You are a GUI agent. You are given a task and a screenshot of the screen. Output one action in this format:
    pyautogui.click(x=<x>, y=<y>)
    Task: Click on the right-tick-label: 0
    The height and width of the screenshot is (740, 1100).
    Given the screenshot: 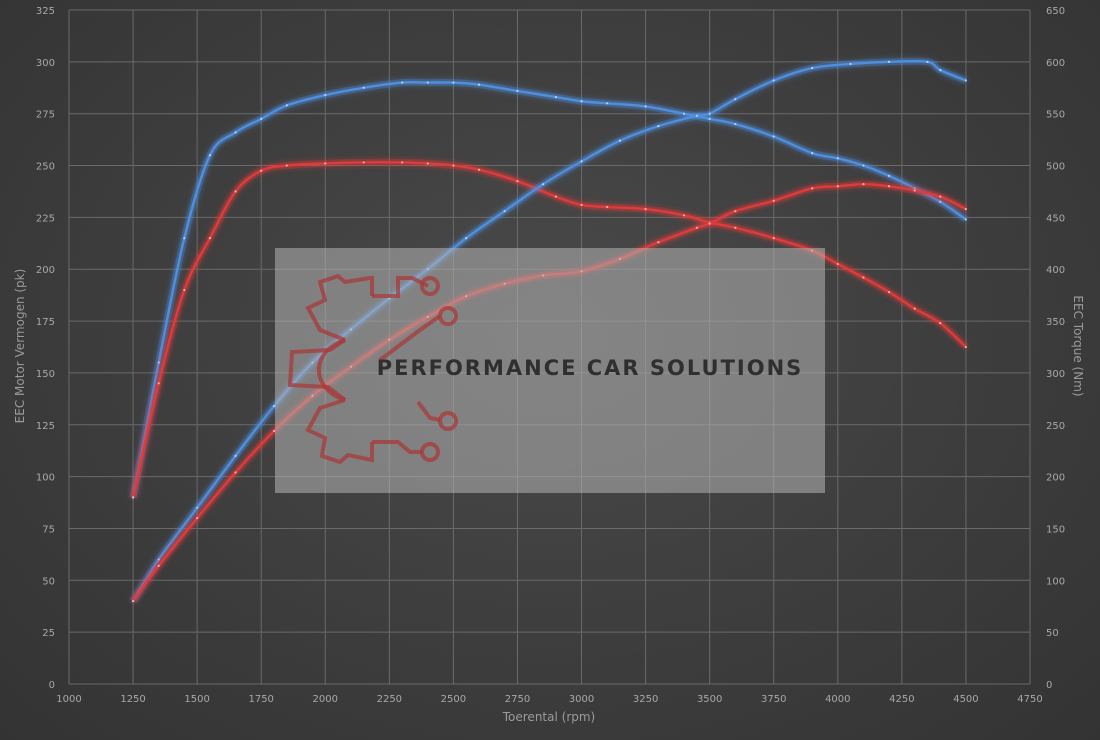 What is the action you would take?
    pyautogui.click(x=1049, y=685)
    